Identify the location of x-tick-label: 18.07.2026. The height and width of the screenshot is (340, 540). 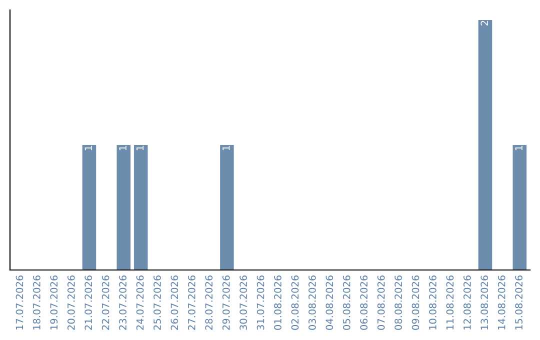
(36, 302).